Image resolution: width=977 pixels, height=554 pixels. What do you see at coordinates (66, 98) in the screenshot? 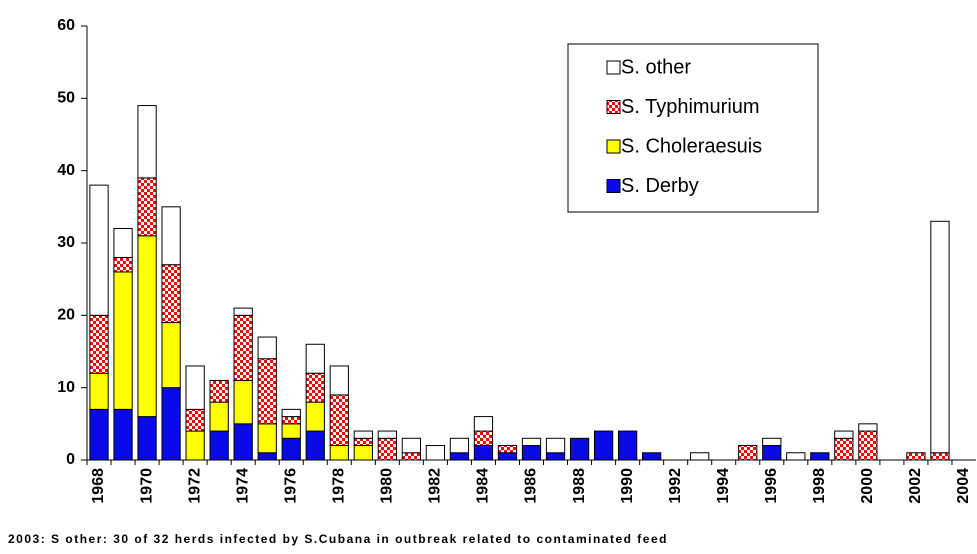
I see `y-tick-label: 50` at bounding box center [66, 98].